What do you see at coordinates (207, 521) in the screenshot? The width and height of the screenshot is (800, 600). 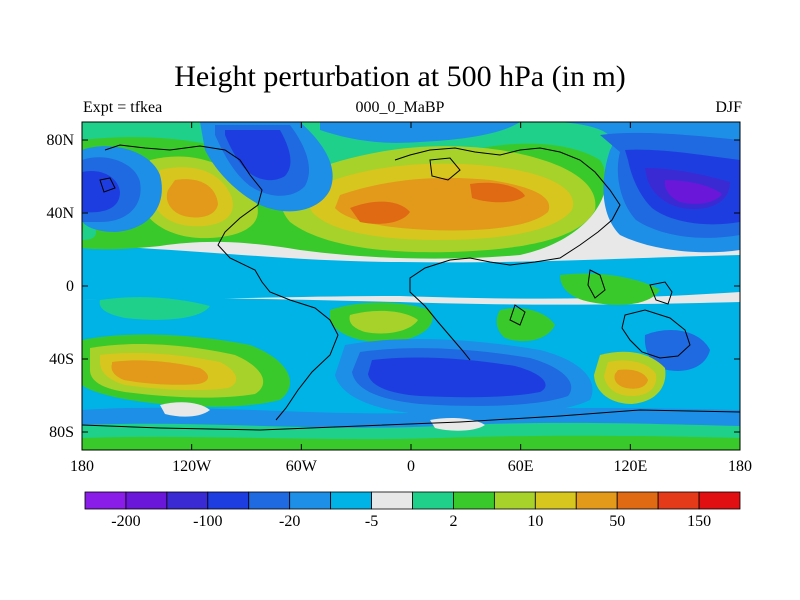 I see `colorbar-label: -100` at bounding box center [207, 521].